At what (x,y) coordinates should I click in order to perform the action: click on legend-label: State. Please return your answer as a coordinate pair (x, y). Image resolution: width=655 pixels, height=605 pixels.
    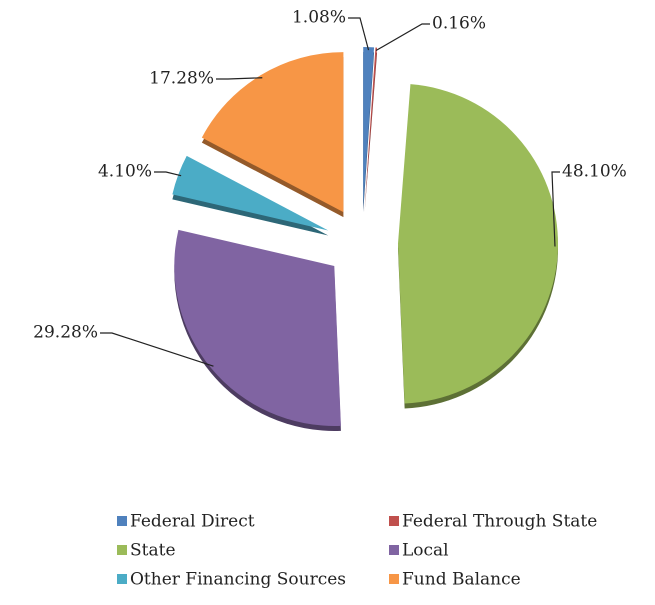
    Looking at the image, I should click on (153, 551).